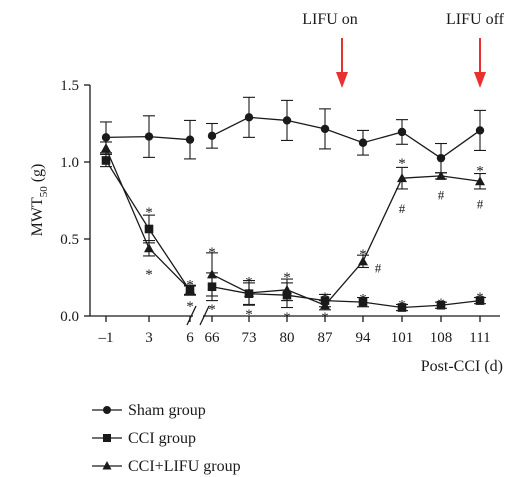 The height and width of the screenshot is (477, 518). I want to click on x-tick-label: 73, so click(249, 338).